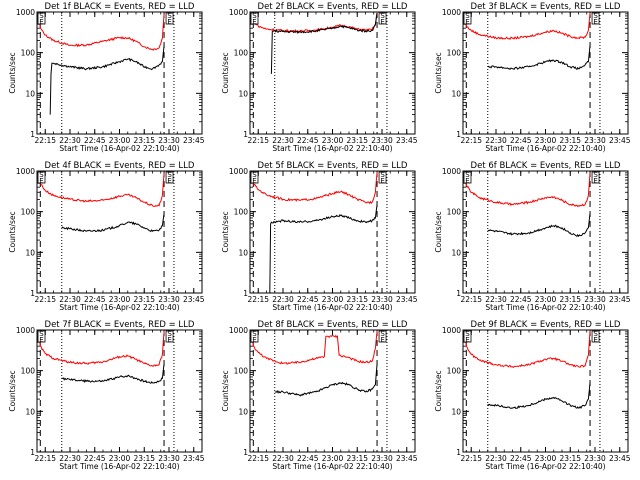 This screenshot has height=480, width=640. Describe the element at coordinates (546, 325) in the screenshot. I see `panel-title: Det 9f BLACK = Events, RED = LLD` at that location.